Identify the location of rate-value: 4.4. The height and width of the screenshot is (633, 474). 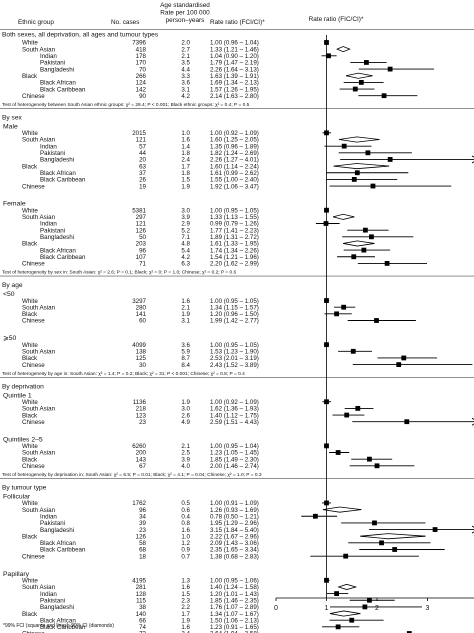
(185, 69).